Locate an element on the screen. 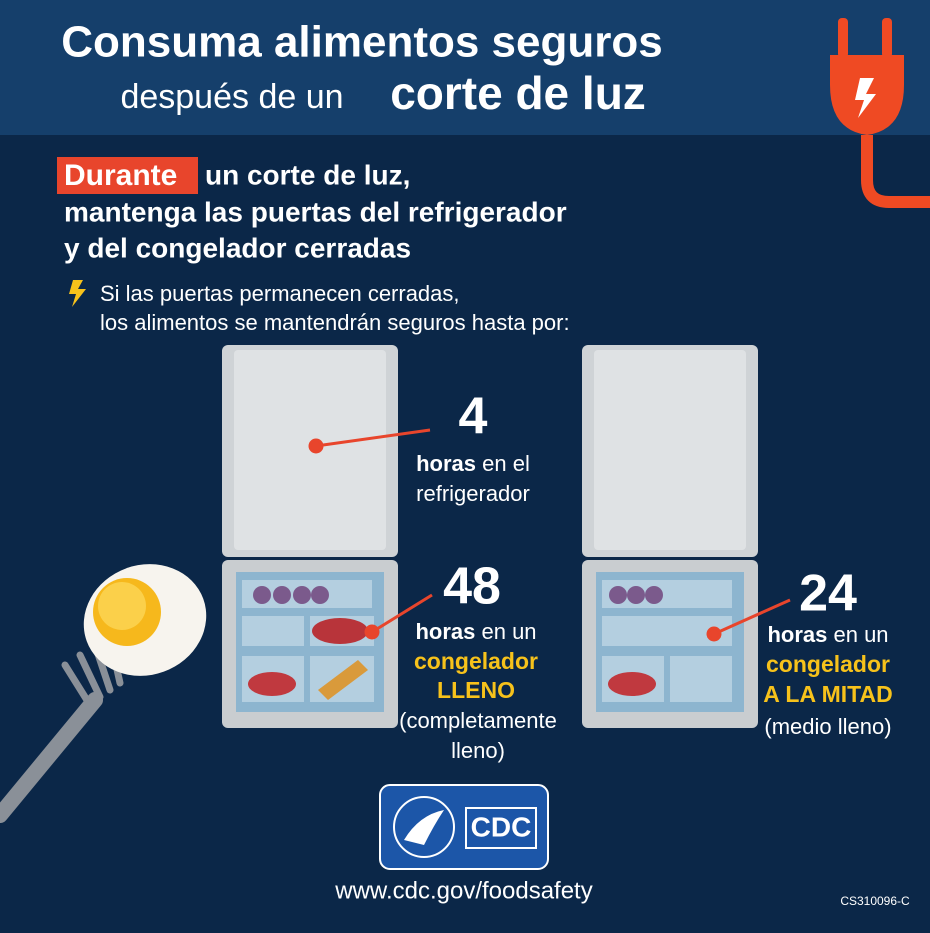 The height and width of the screenshot is (933, 930). url: www.cdc.gov/foodsafety is located at coordinates (463, 890).